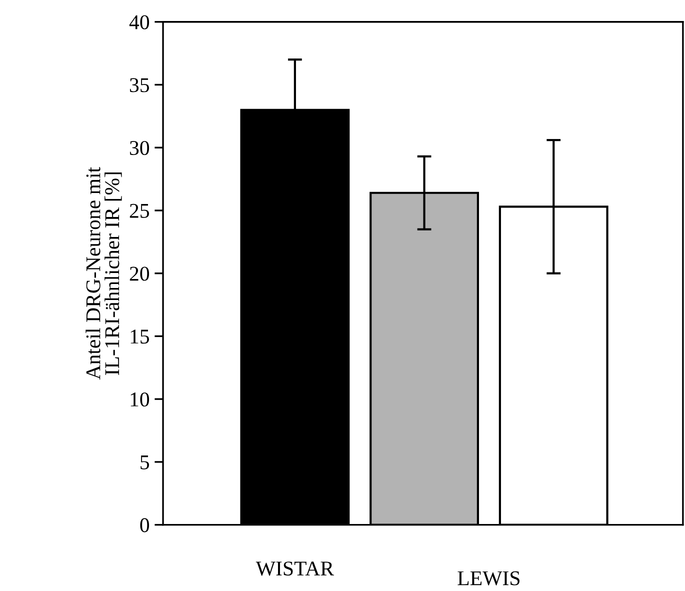  What do you see at coordinates (140, 211) in the screenshot?
I see `y-tick-label: 25` at bounding box center [140, 211].